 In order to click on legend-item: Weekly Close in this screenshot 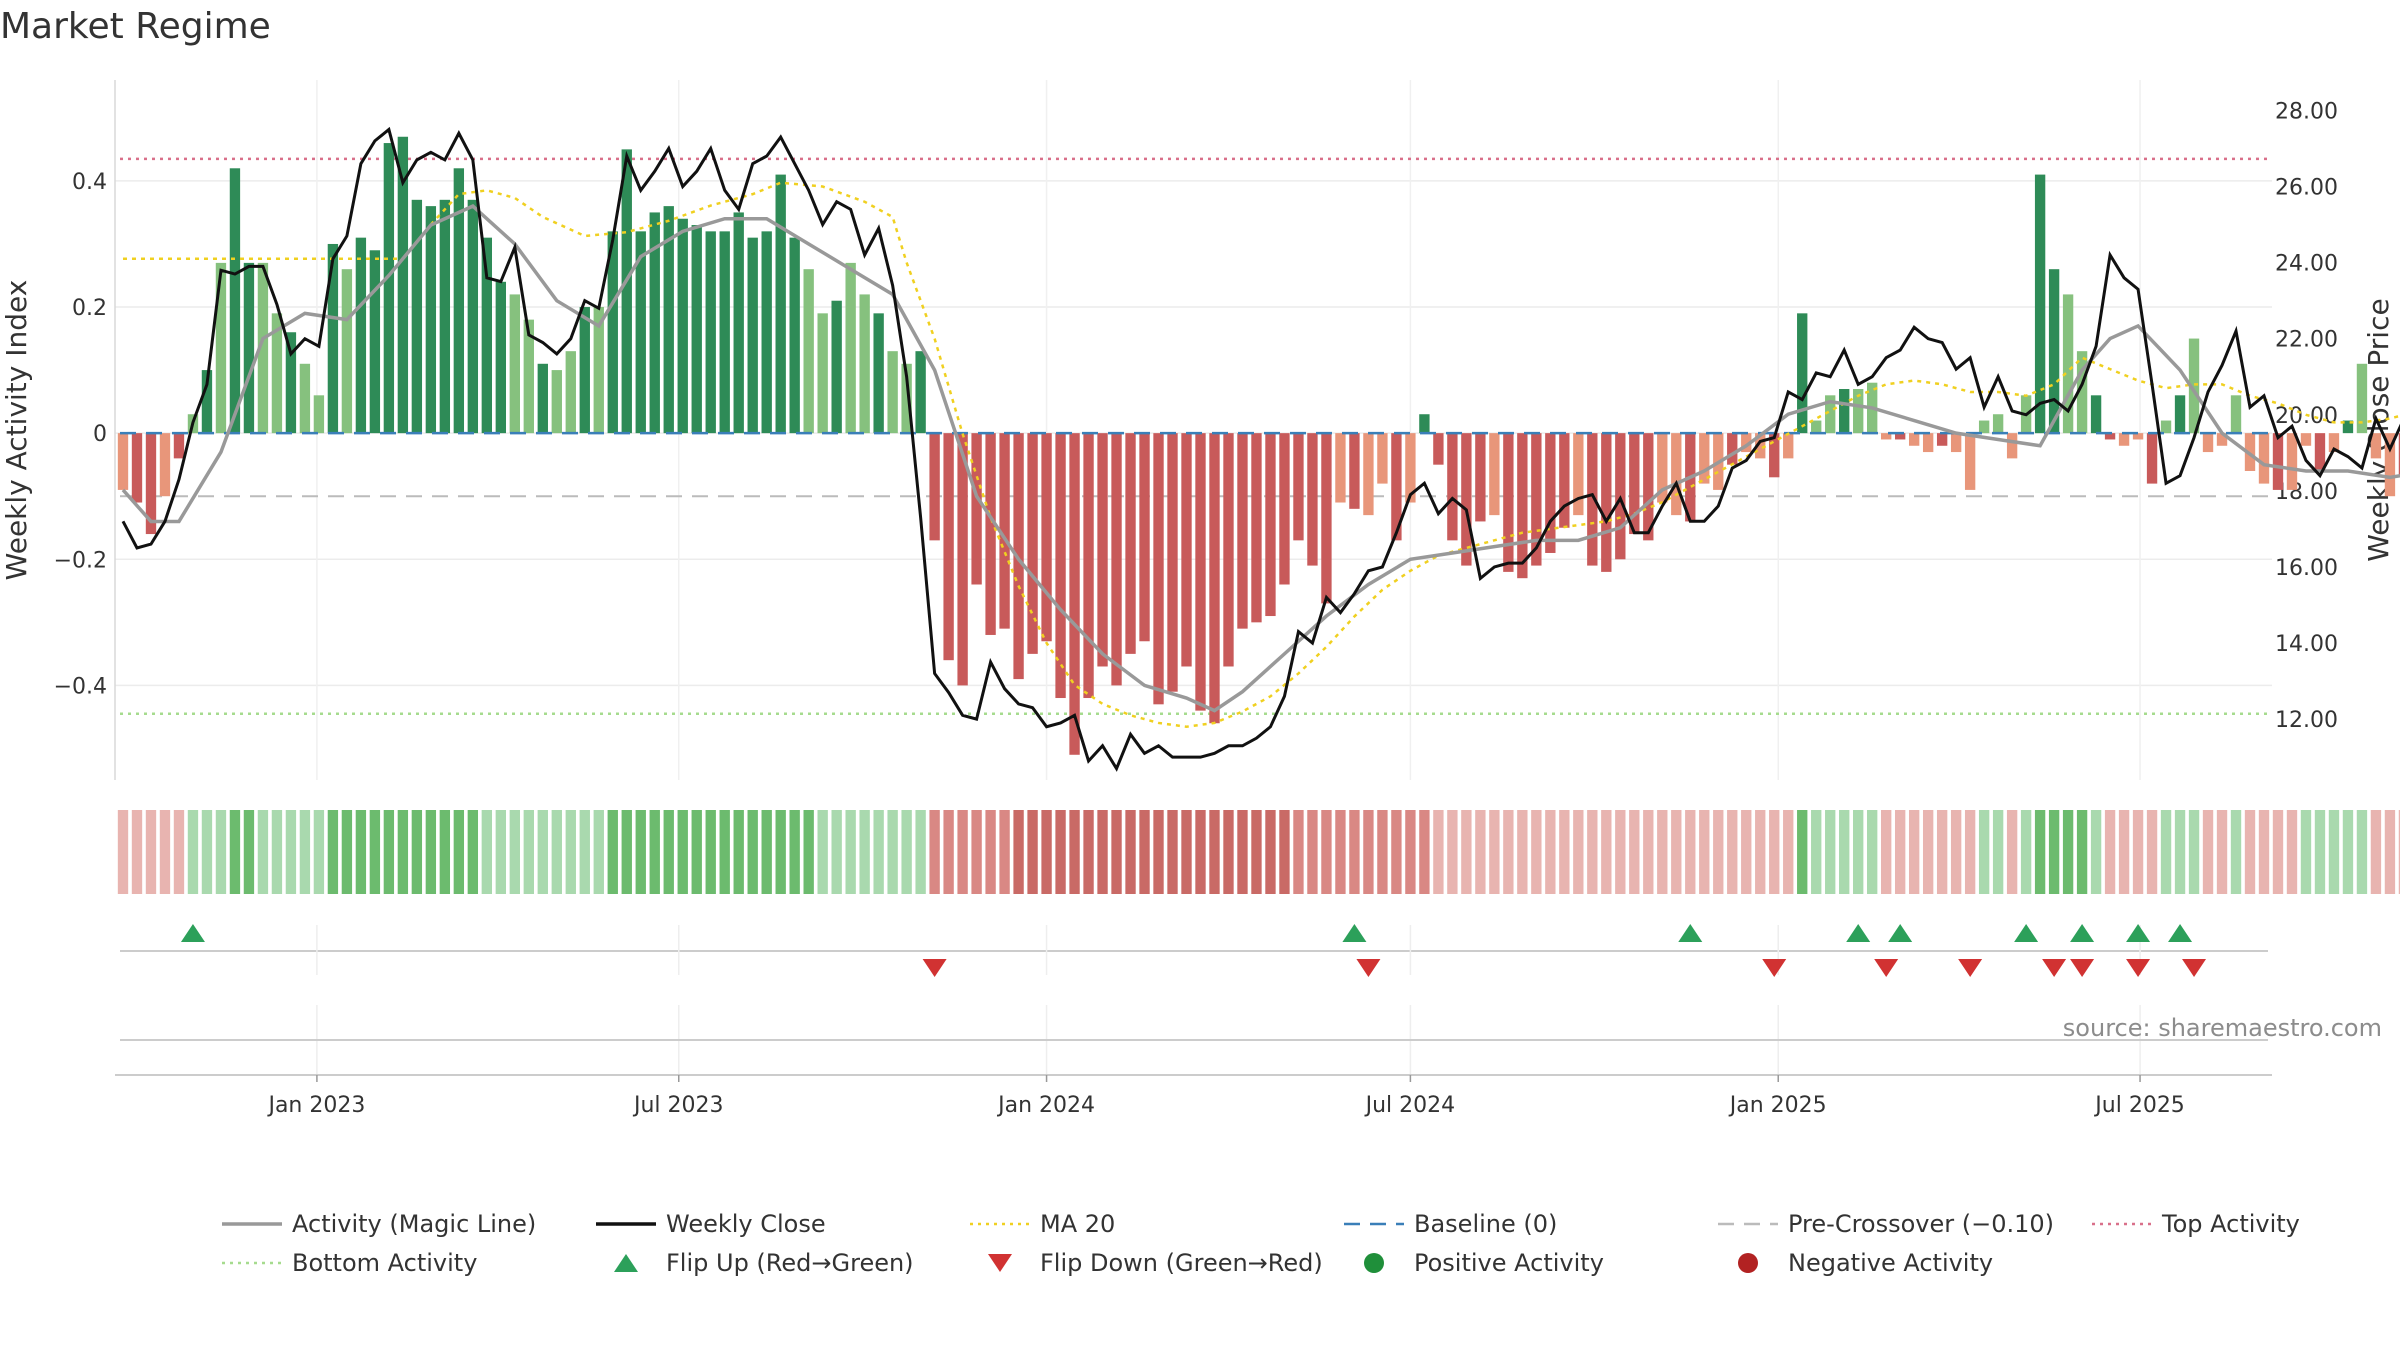, I will do `click(711, 1224)`.